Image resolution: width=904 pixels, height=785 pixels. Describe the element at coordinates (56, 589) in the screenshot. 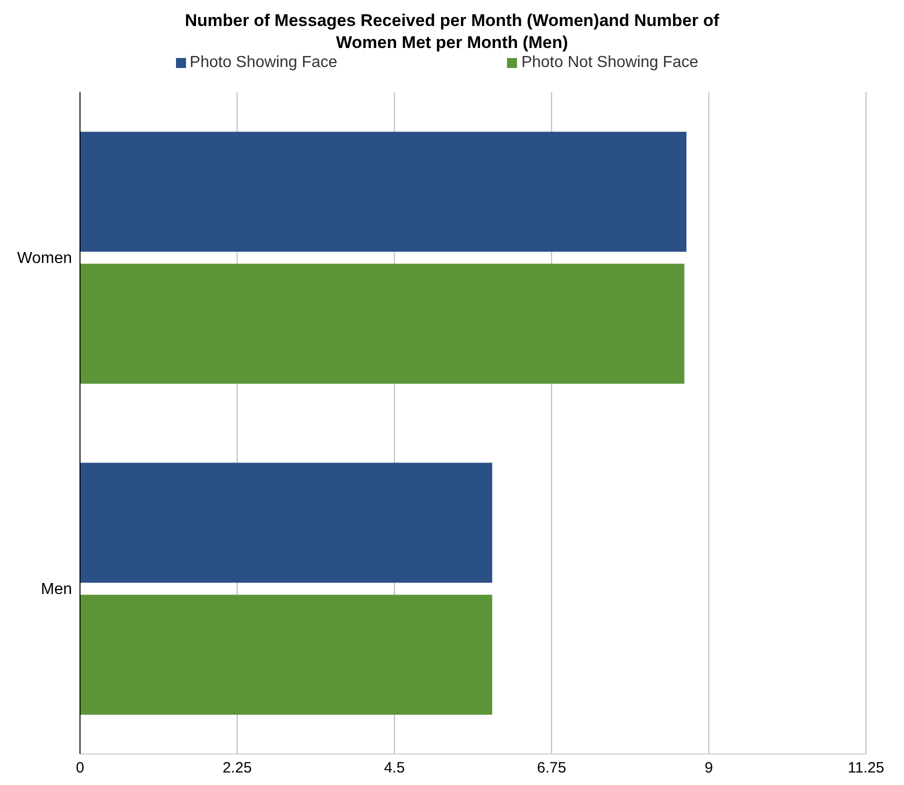

I see `y-tick-label: Men` at that location.